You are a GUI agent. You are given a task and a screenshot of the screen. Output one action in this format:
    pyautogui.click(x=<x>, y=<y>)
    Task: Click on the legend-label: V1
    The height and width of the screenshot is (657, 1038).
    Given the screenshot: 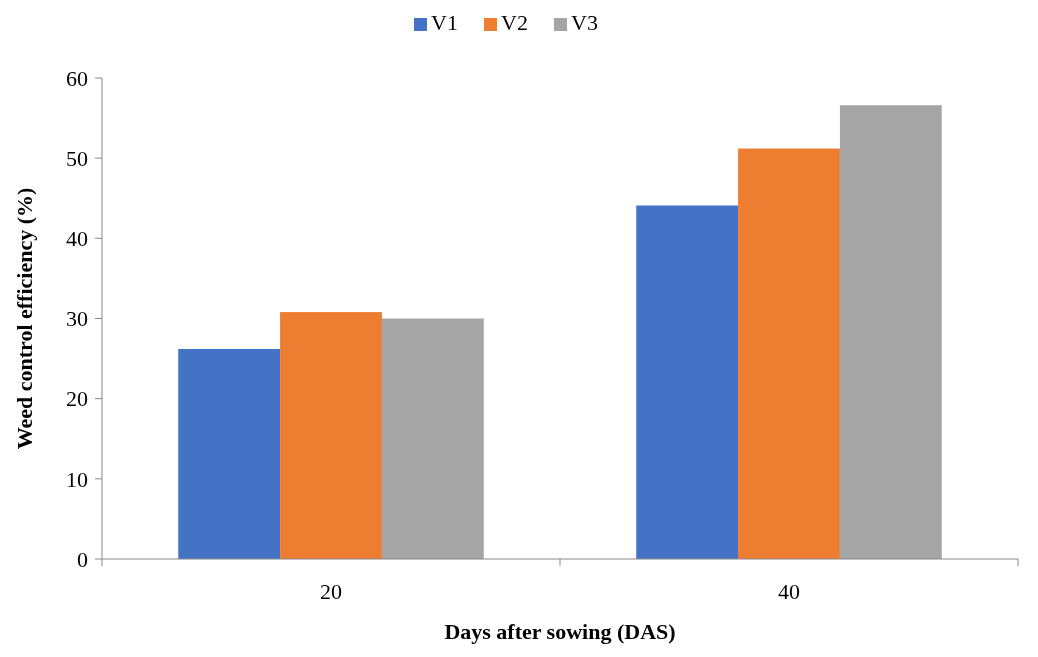 What is the action you would take?
    pyautogui.click(x=444, y=22)
    